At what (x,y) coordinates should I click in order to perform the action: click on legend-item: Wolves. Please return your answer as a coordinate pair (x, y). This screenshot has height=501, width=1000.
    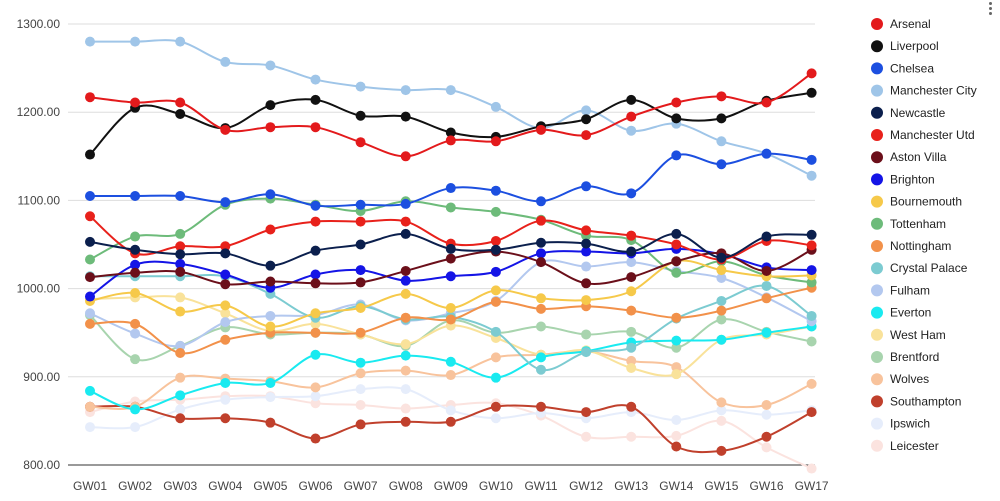
    Looking at the image, I should click on (900, 379).